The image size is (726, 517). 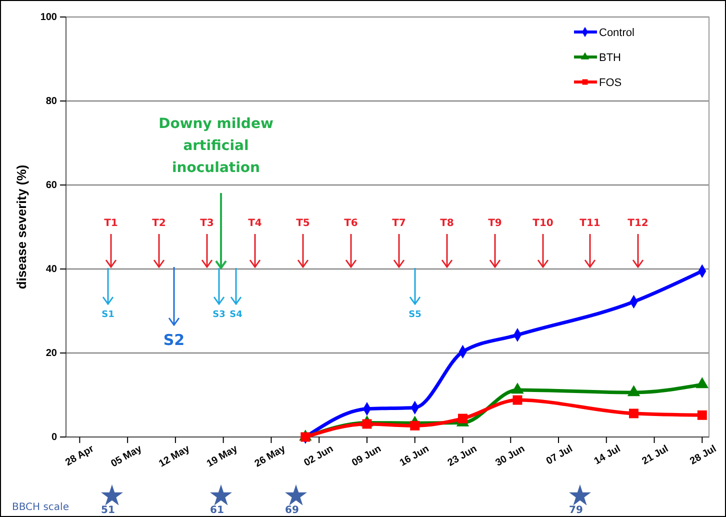 I want to click on y-tick-label: 80, so click(x=52, y=102).